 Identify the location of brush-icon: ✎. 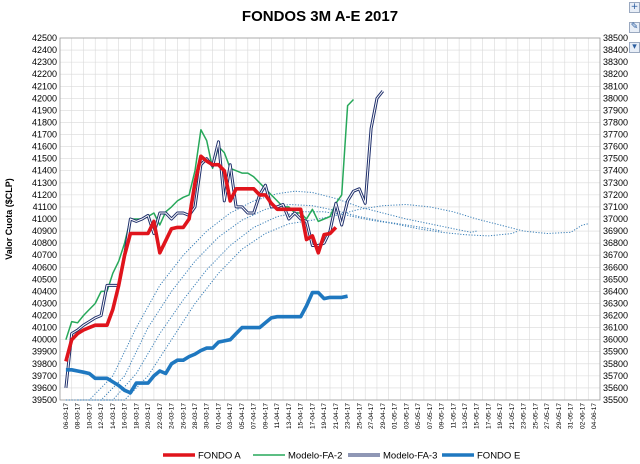
(634, 27).